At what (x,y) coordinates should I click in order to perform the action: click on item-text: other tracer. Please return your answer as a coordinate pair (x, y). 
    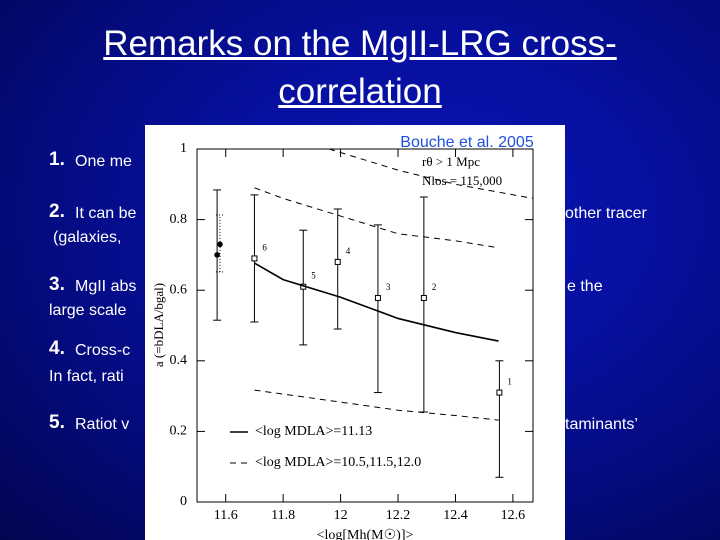
    Looking at the image, I should click on (606, 213).